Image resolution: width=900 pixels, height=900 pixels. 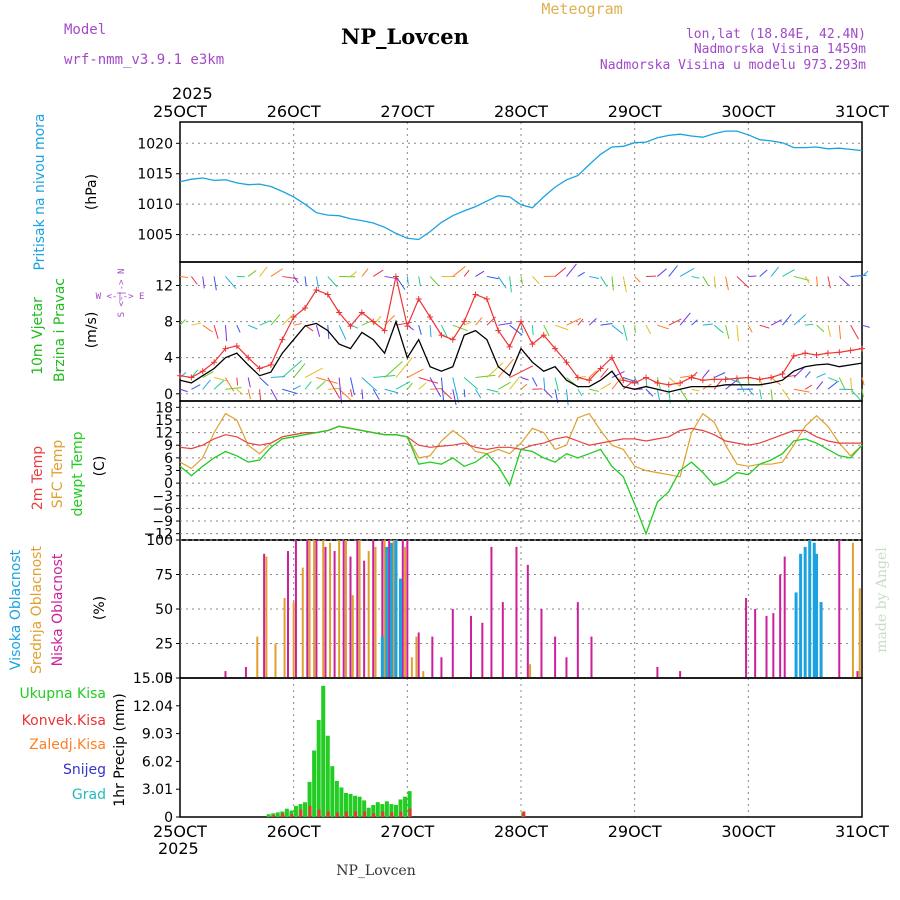 I want to click on precip-panel: 0 3.01 6.02 9.03 12.04 15.05, so click(x=498, y=748).